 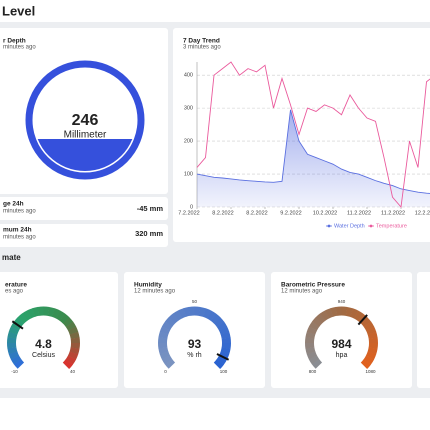 What do you see at coordinates (14, 371) in the screenshot?
I see `gauge-tick-label: -10` at bounding box center [14, 371].